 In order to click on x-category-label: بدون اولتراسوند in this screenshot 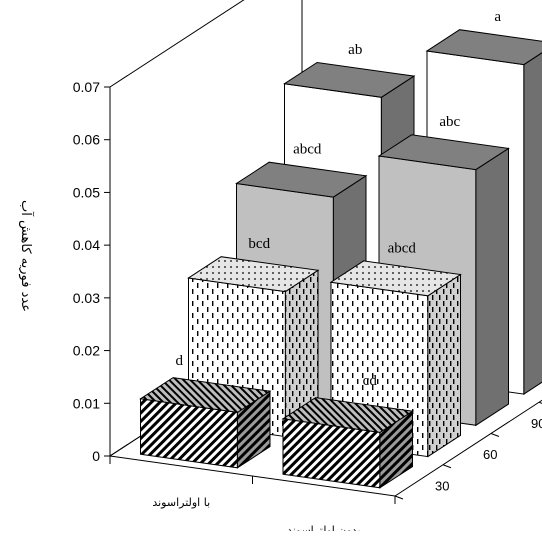, I will do `click(324, 527)`.